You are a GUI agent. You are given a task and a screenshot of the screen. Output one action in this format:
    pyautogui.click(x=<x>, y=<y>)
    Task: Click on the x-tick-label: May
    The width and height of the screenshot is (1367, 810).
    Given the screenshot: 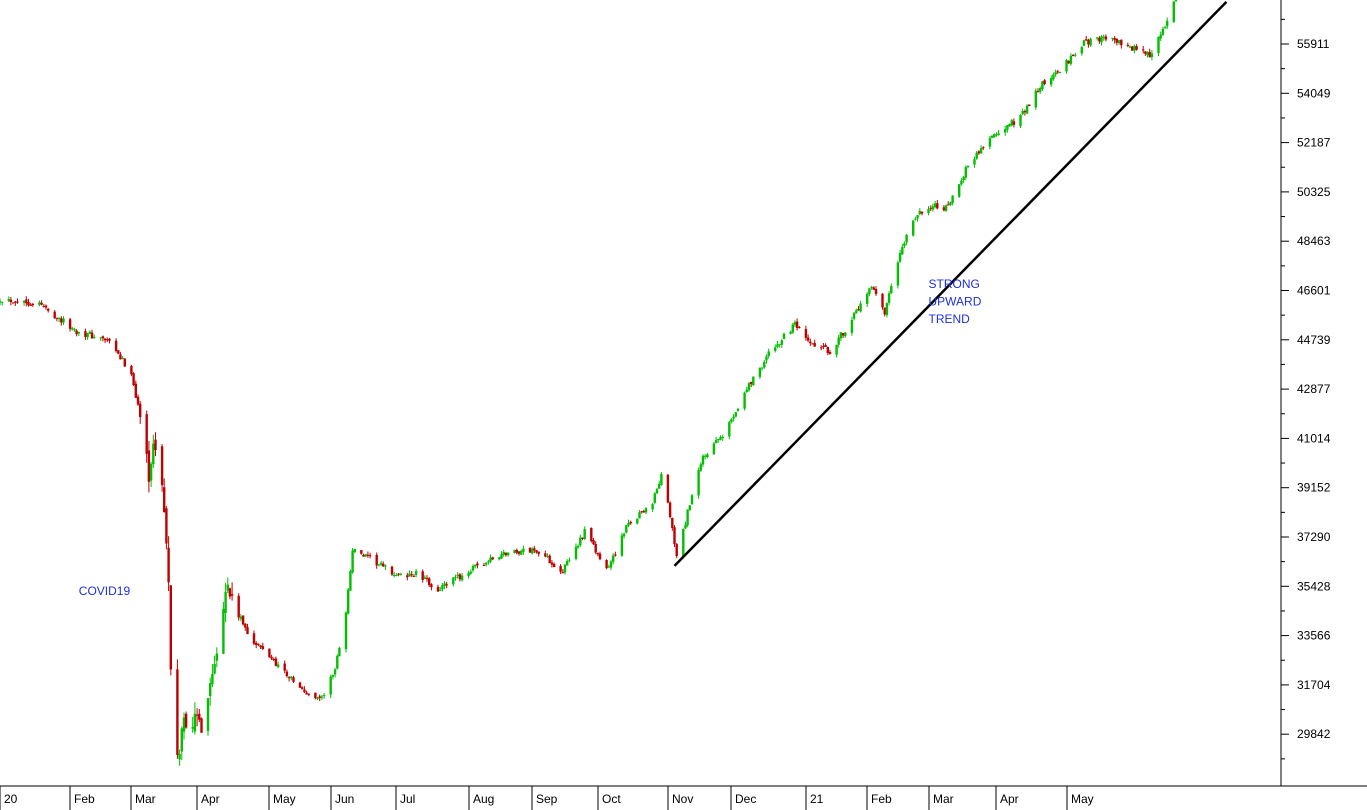 What is the action you would take?
    pyautogui.click(x=1082, y=799)
    